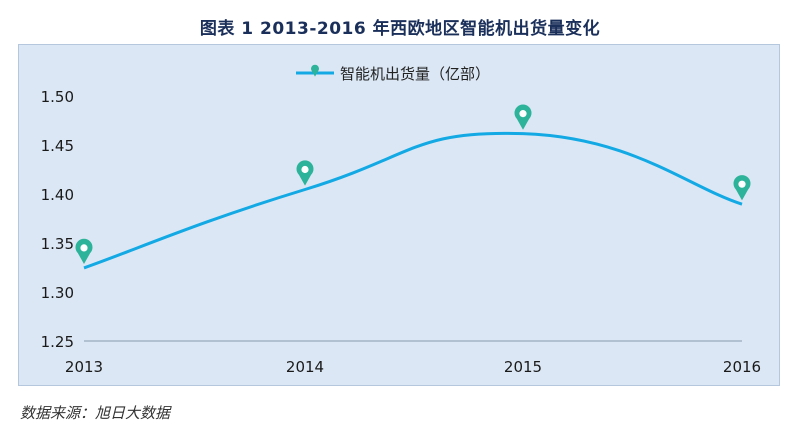 The width and height of the screenshot is (800, 441). I want to click on y-tick-label: 1.50, so click(57, 97).